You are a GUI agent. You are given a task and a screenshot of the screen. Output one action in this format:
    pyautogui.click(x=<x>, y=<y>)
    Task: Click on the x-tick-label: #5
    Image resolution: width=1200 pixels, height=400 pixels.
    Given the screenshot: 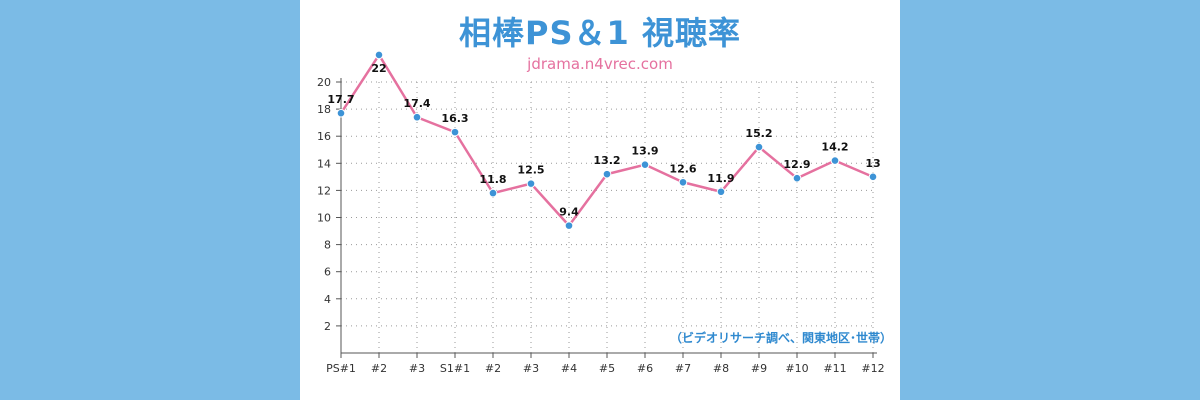 What is the action you would take?
    pyautogui.click(x=607, y=368)
    